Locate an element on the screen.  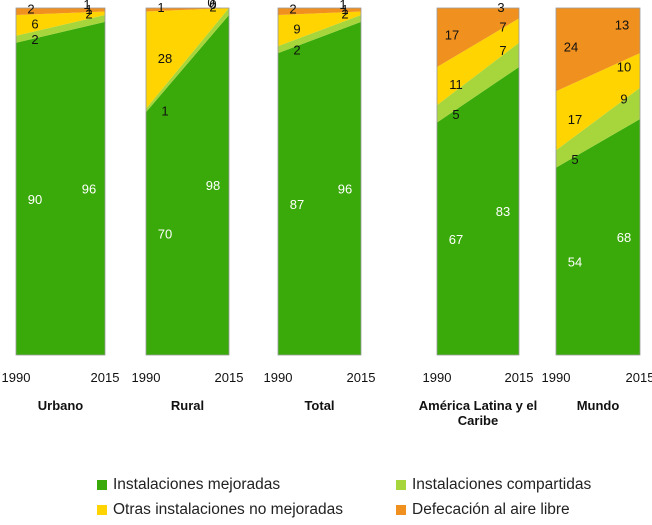
data-label: 67 is located at coordinates (456, 239).